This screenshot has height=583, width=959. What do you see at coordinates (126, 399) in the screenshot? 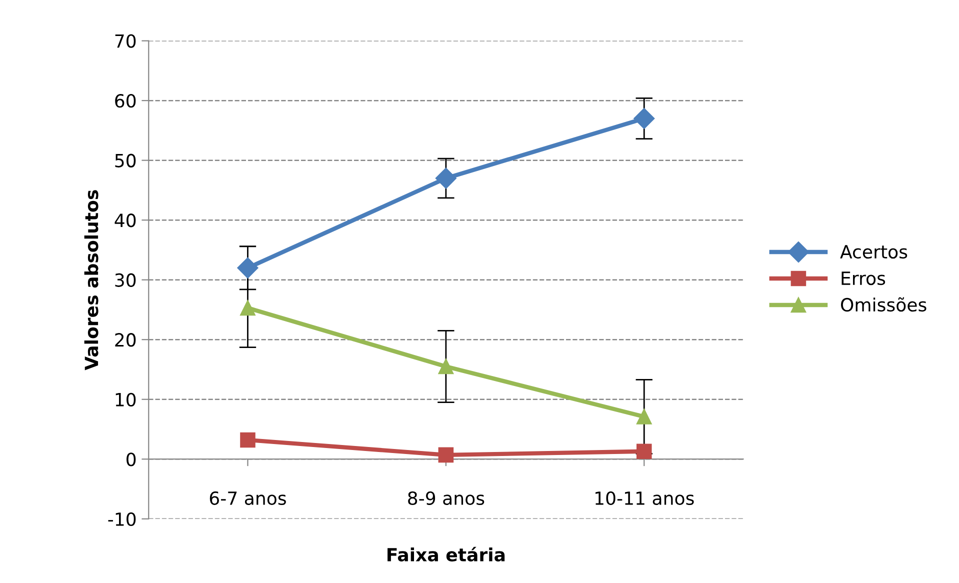
I see `y-tick-label: 10` at bounding box center [126, 399].